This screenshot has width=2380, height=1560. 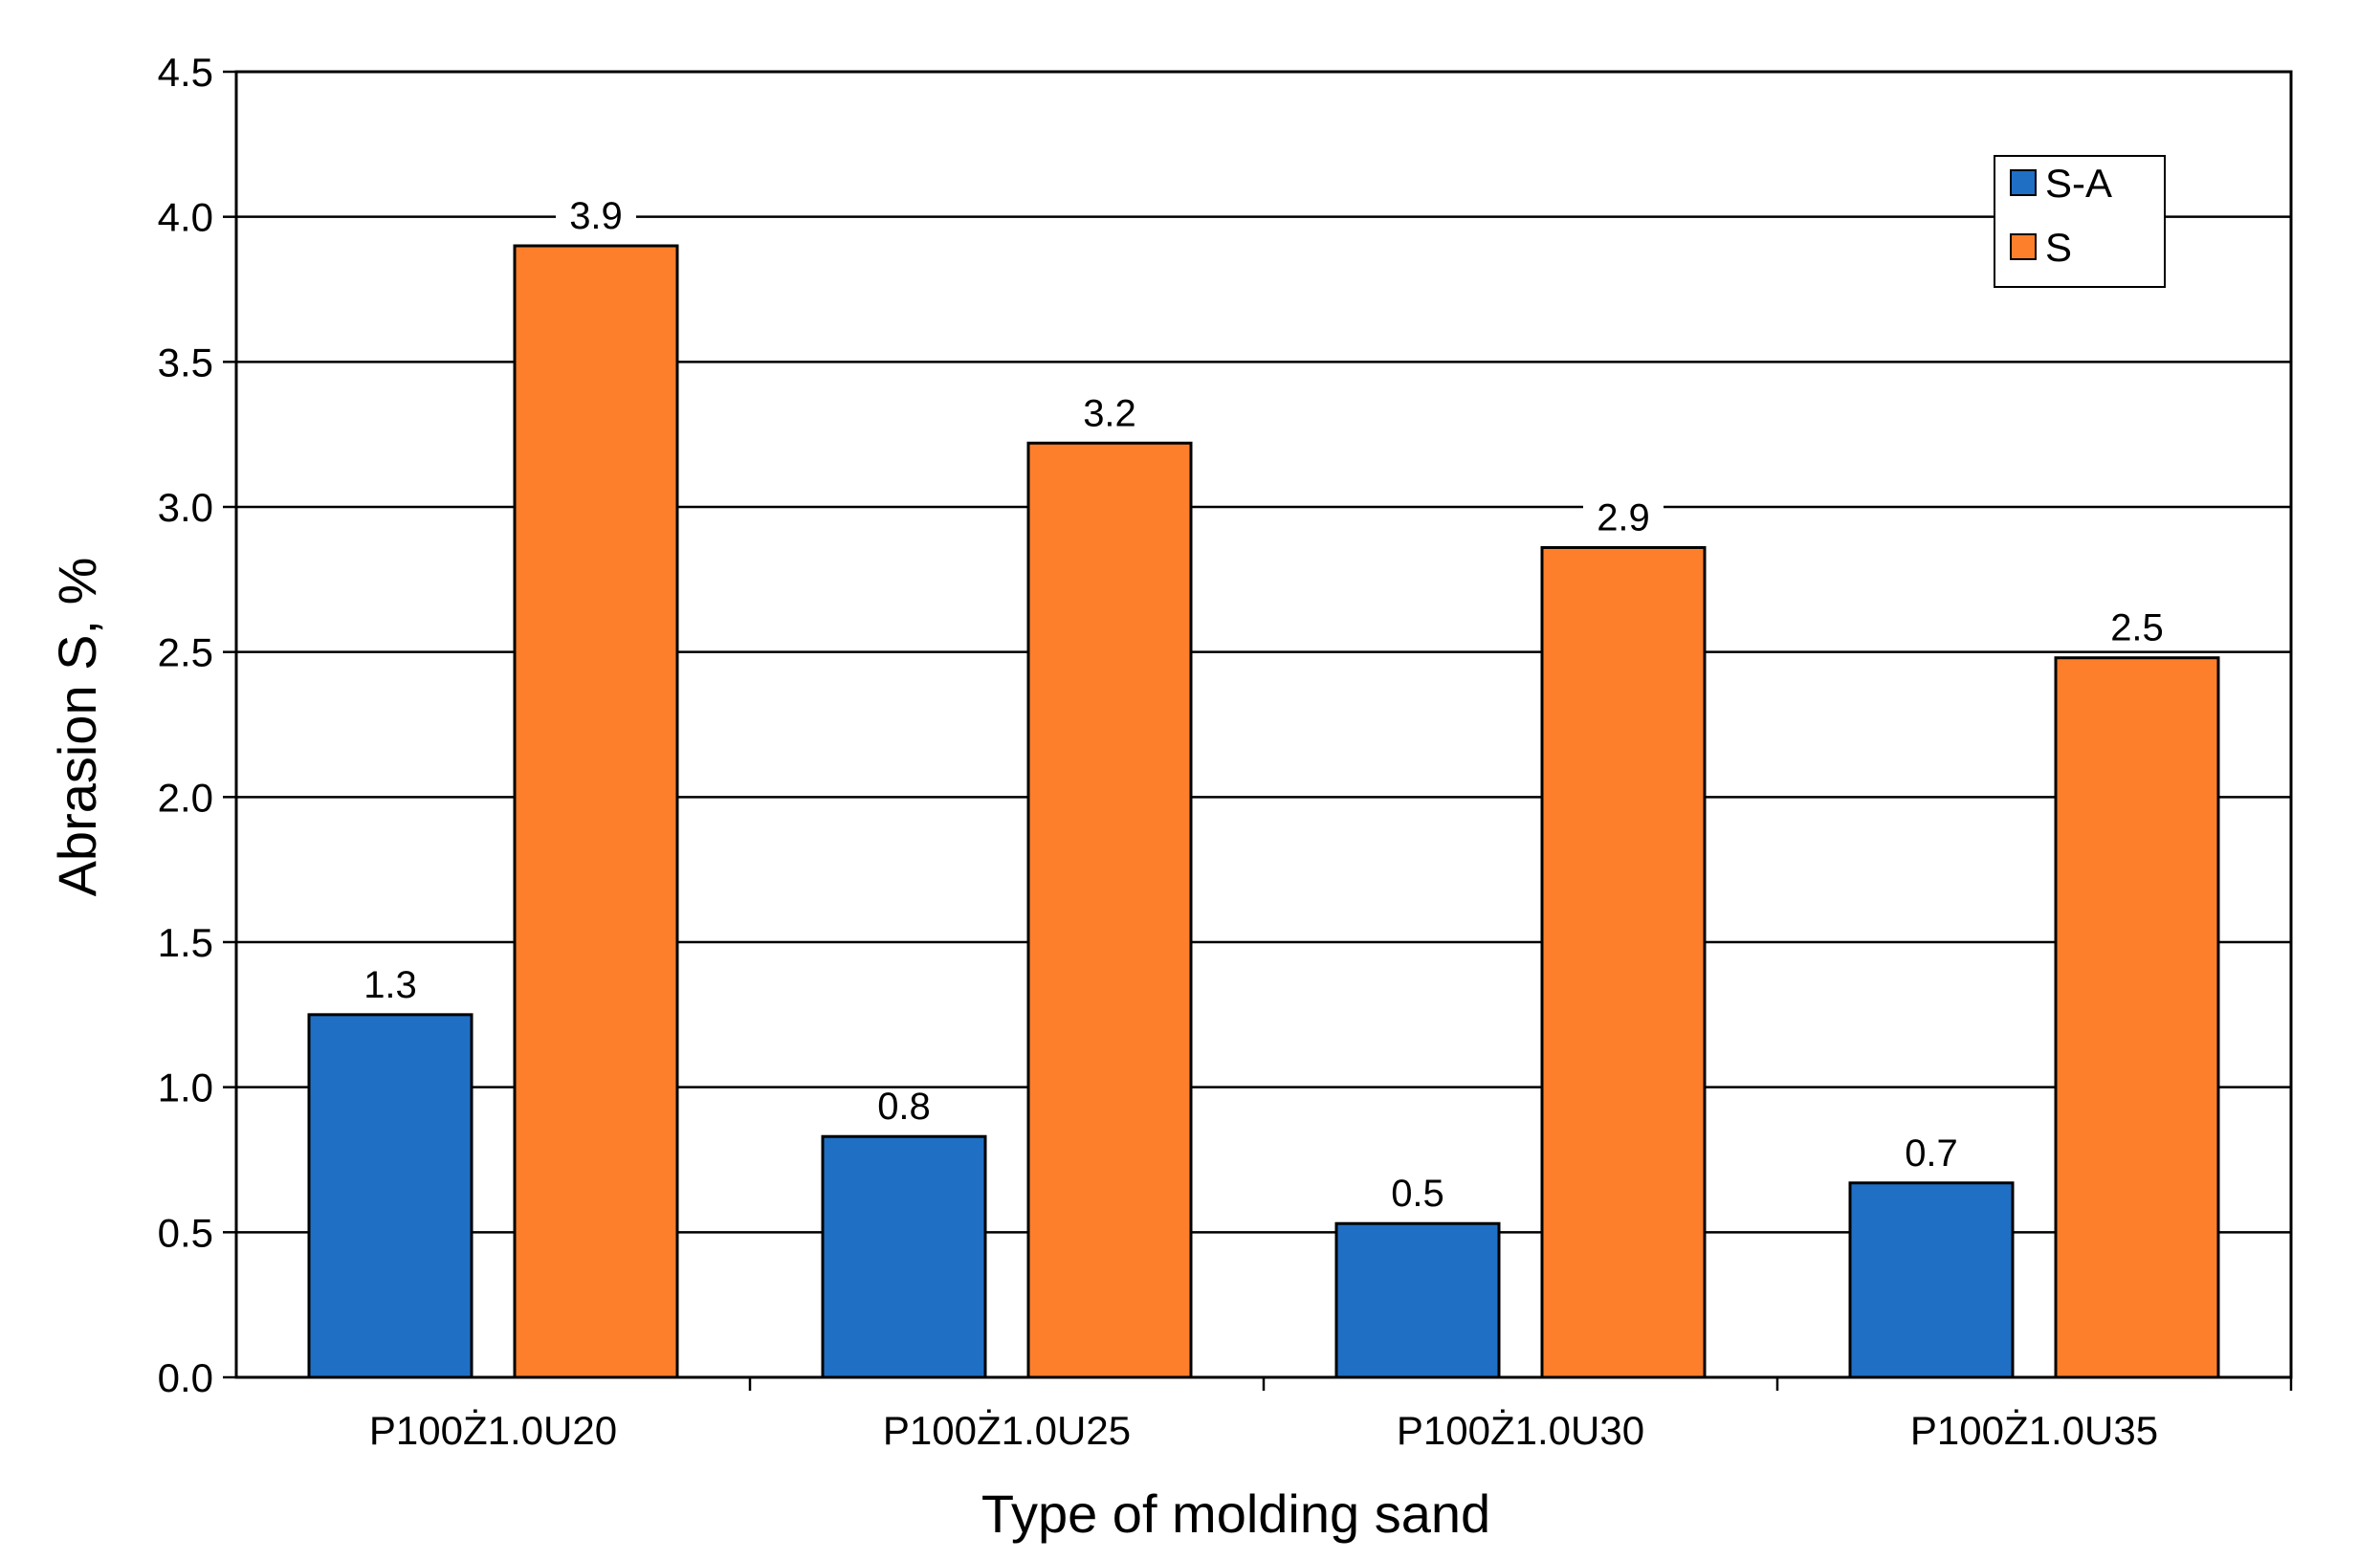 I want to click on legend-swatch-s, so click(x=2024, y=246).